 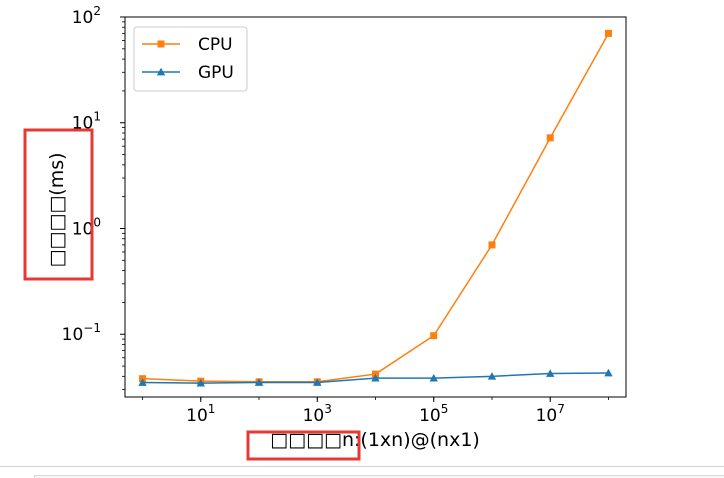 What do you see at coordinates (317, 414) in the screenshot?
I see `x-tick-label: 10³` at bounding box center [317, 414].